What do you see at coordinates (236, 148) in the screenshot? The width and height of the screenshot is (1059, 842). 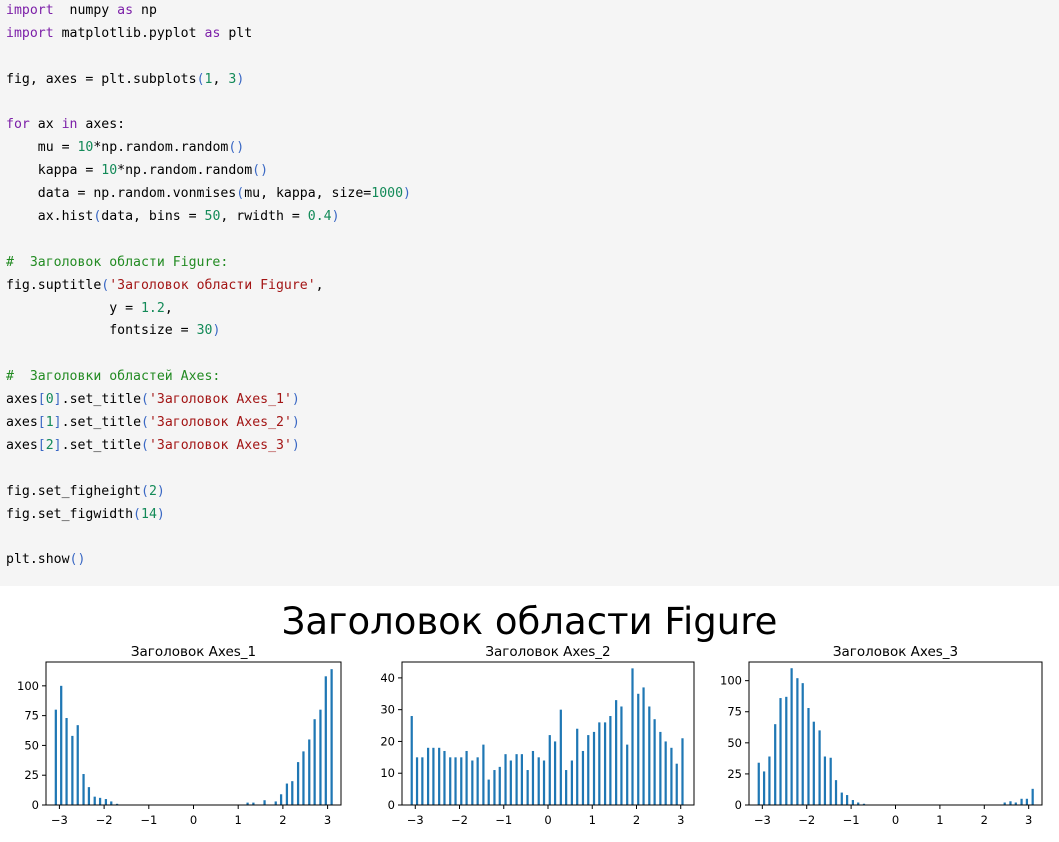 I see `code-token: ()` at bounding box center [236, 148].